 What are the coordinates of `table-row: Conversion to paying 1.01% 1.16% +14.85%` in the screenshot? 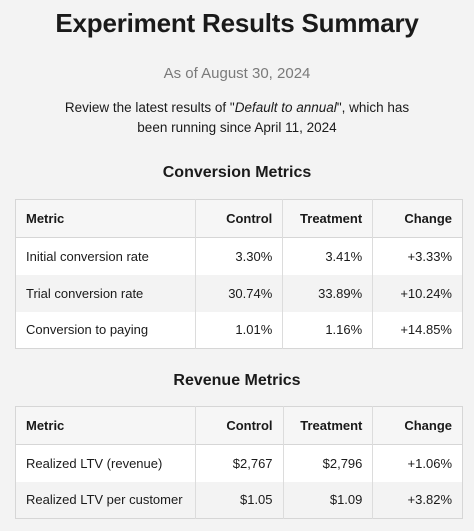 It's located at (239, 330).